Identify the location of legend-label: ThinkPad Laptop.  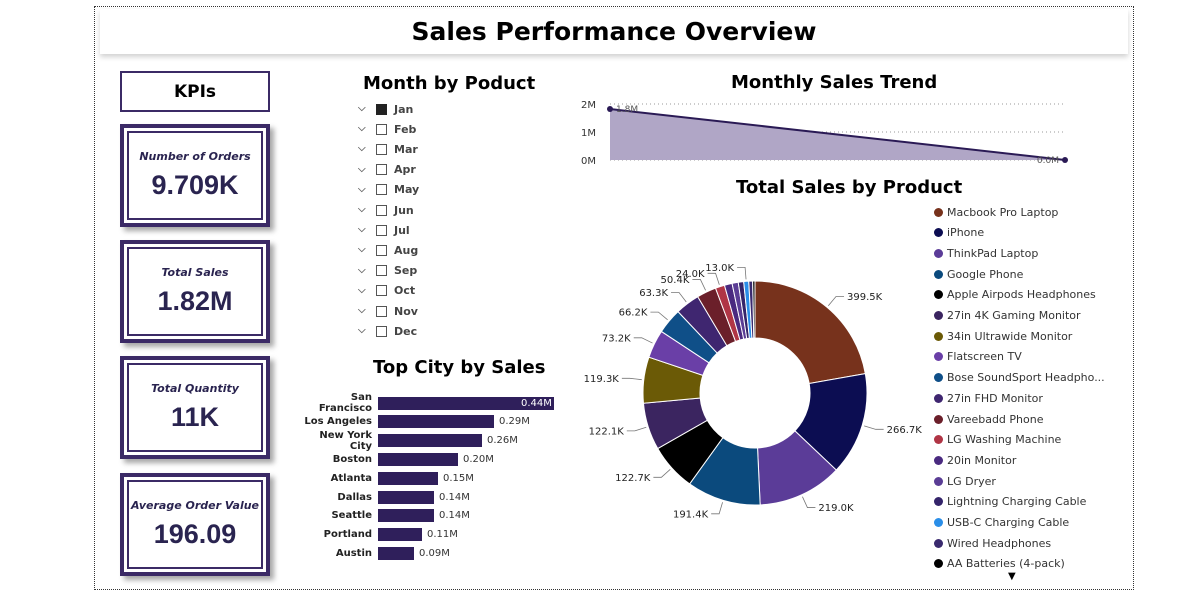
(993, 253).